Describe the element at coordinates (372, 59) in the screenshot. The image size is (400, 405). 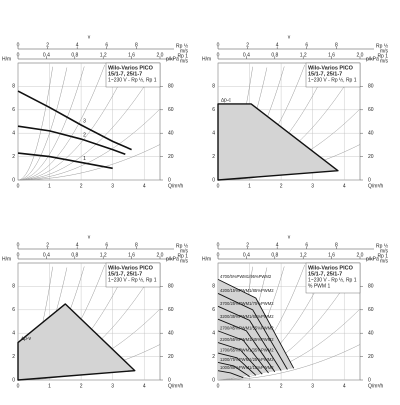
I see `y2-axis-label: p/kPa` at that location.